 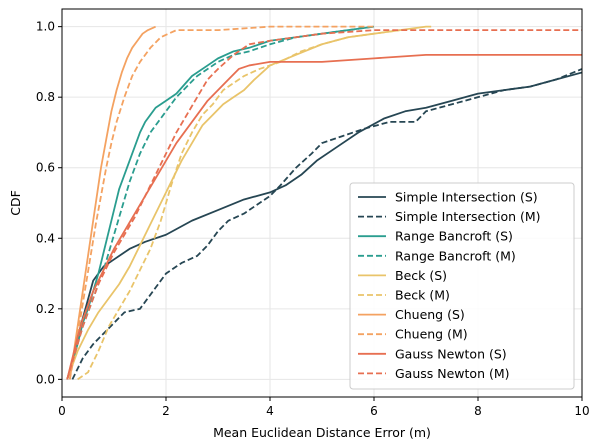 What do you see at coordinates (45, 238) in the screenshot?
I see `y-tick-label: 0.4` at bounding box center [45, 238].